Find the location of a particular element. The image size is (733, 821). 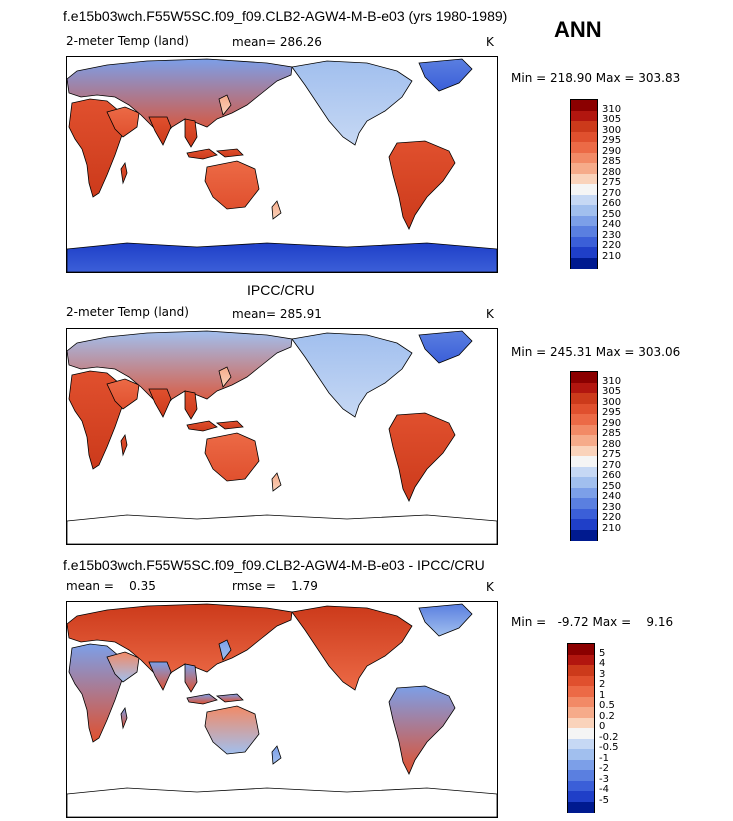

colorbar-tick-label: 240 is located at coordinates (612, 224).